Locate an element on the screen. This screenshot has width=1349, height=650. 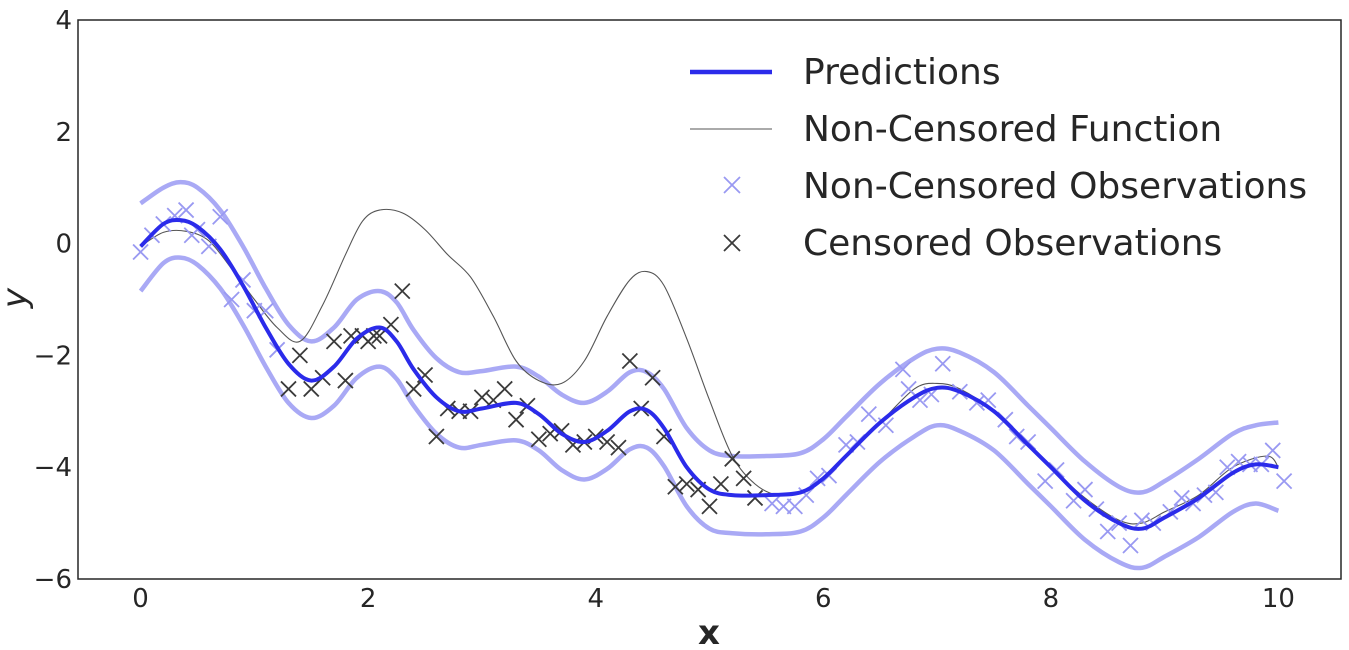
x-tick-label: 6 is located at coordinates (823, 599).